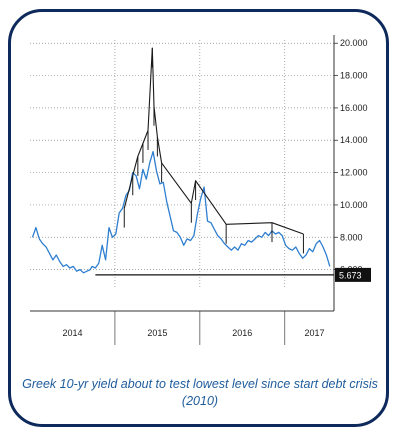 Image resolution: width=400 pixels, height=439 pixels. What do you see at coordinates (350, 275) in the screenshot?
I see `last-value-label: 5.673` at bounding box center [350, 275].